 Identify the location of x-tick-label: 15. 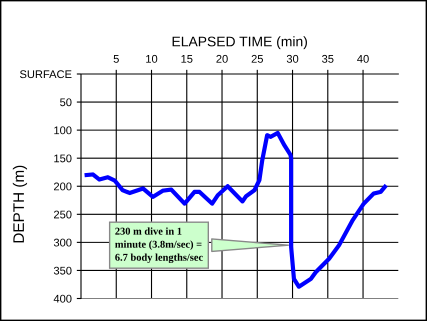
(186, 59).